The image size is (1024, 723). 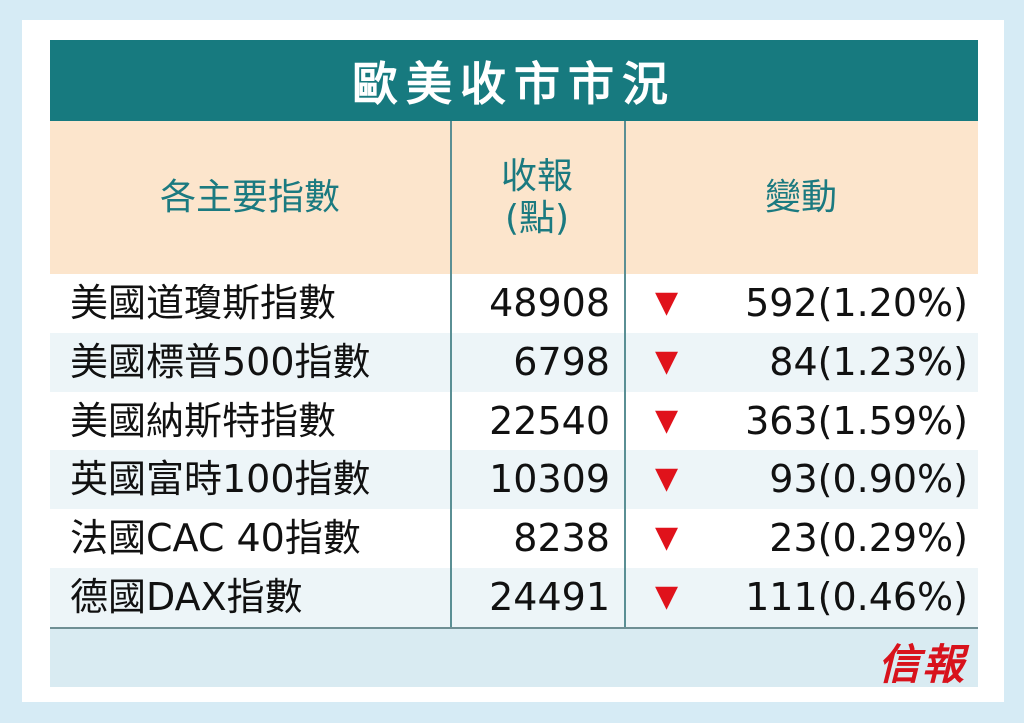 What do you see at coordinates (868, 361) in the screenshot?
I see `change-value: 84(1.23%)` at bounding box center [868, 361].